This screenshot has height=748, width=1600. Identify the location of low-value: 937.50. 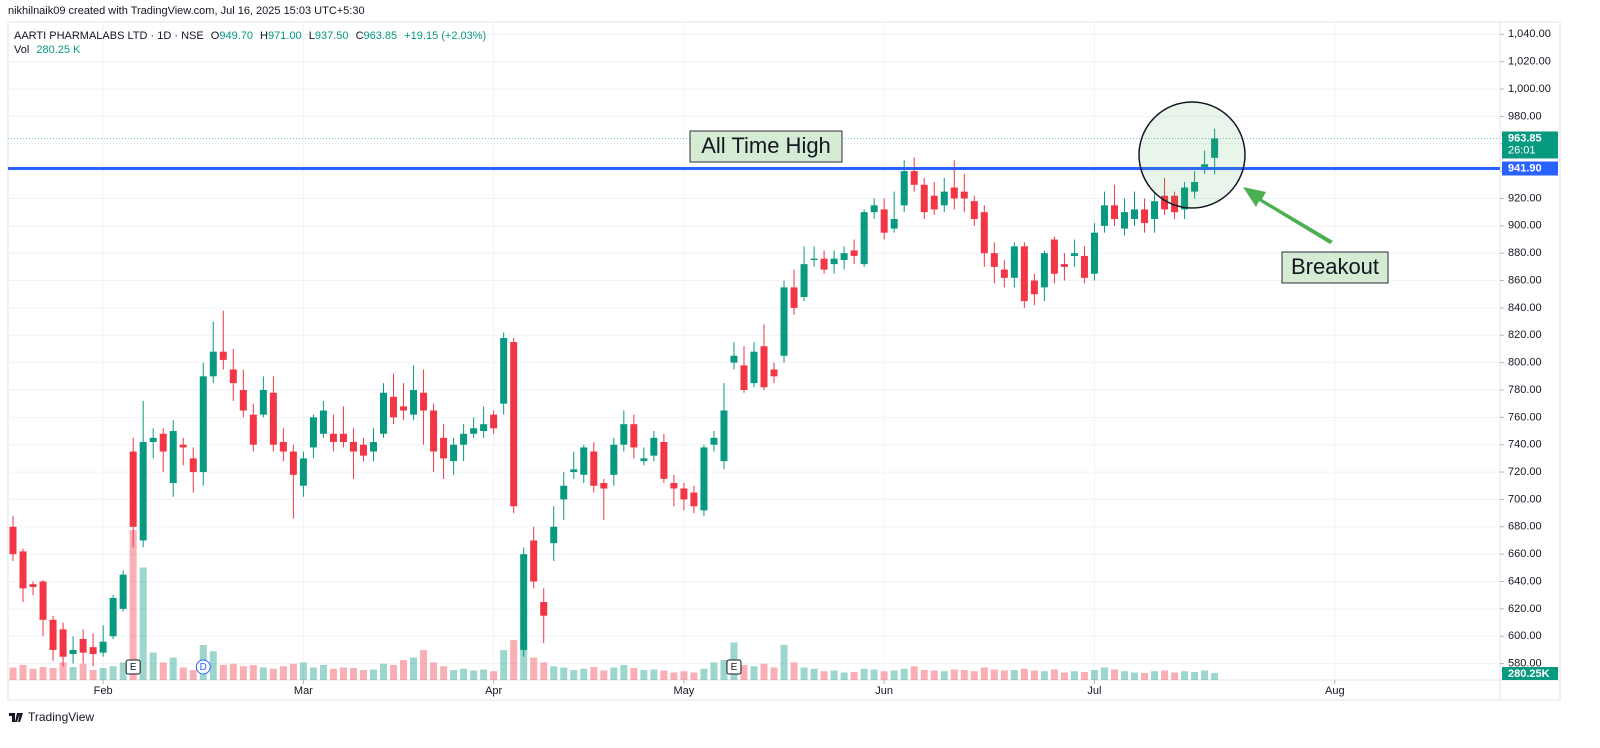
(332, 36).